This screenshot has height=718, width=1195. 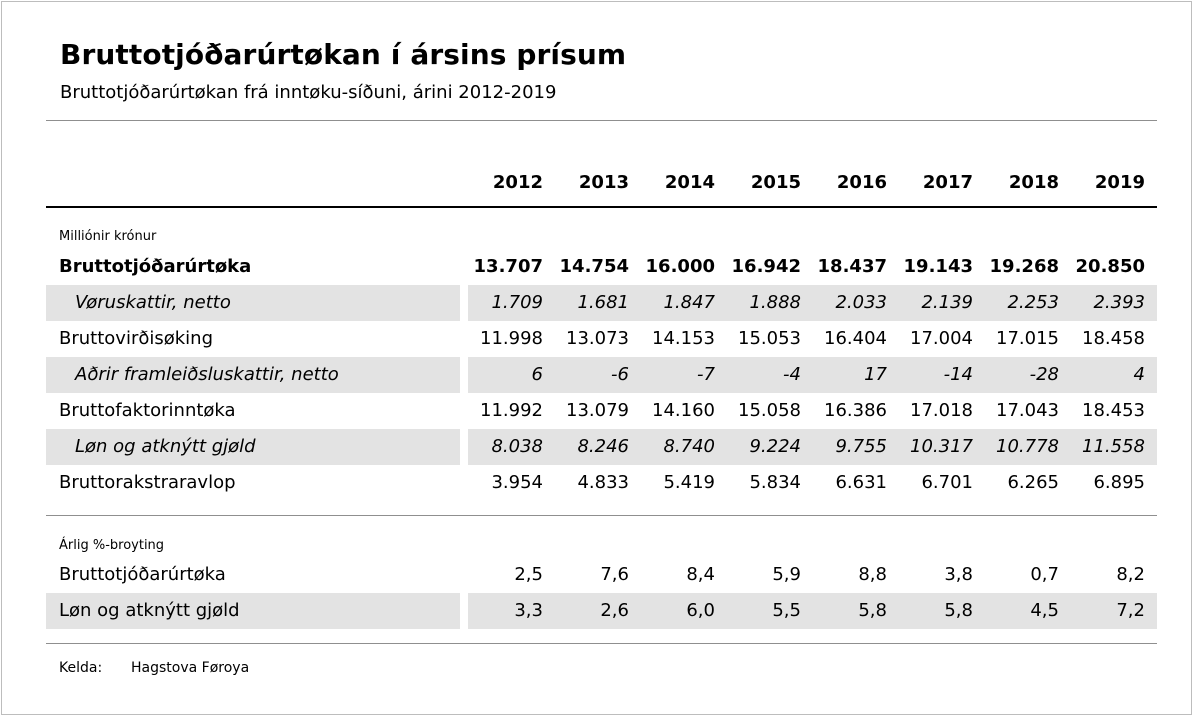 What do you see at coordinates (766, 266) in the screenshot?
I see `table-cell: 16.942` at bounding box center [766, 266].